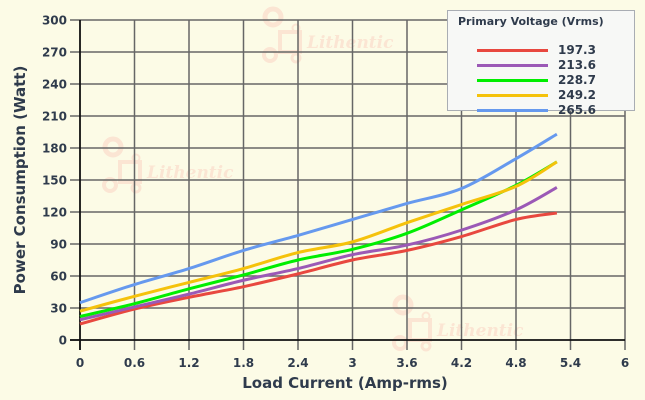 The height and width of the screenshot is (400, 645). Describe the element at coordinates (577, 110) in the screenshot. I see `legend-label: 265.6` at that location.